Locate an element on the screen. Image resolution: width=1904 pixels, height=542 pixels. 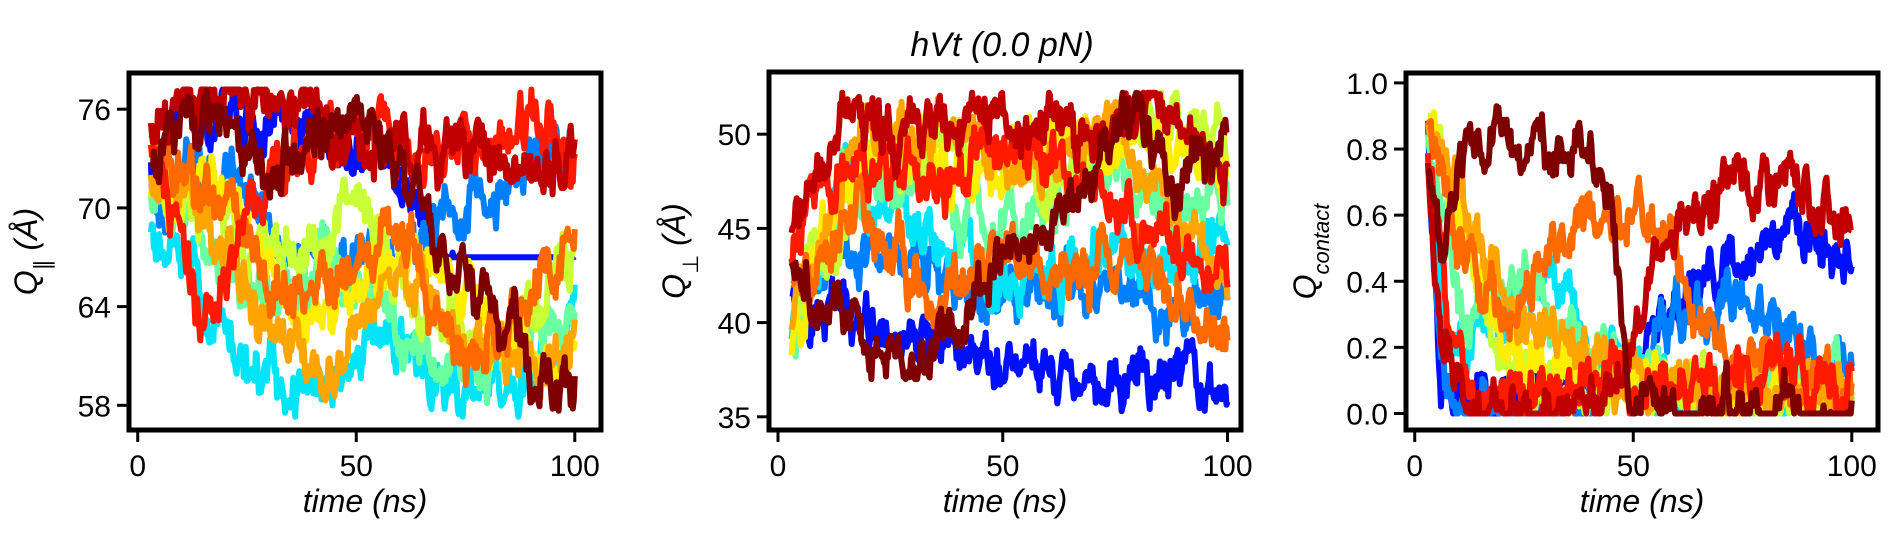
figure-title: hVt (0.0 pN) is located at coordinates (1001, 45).